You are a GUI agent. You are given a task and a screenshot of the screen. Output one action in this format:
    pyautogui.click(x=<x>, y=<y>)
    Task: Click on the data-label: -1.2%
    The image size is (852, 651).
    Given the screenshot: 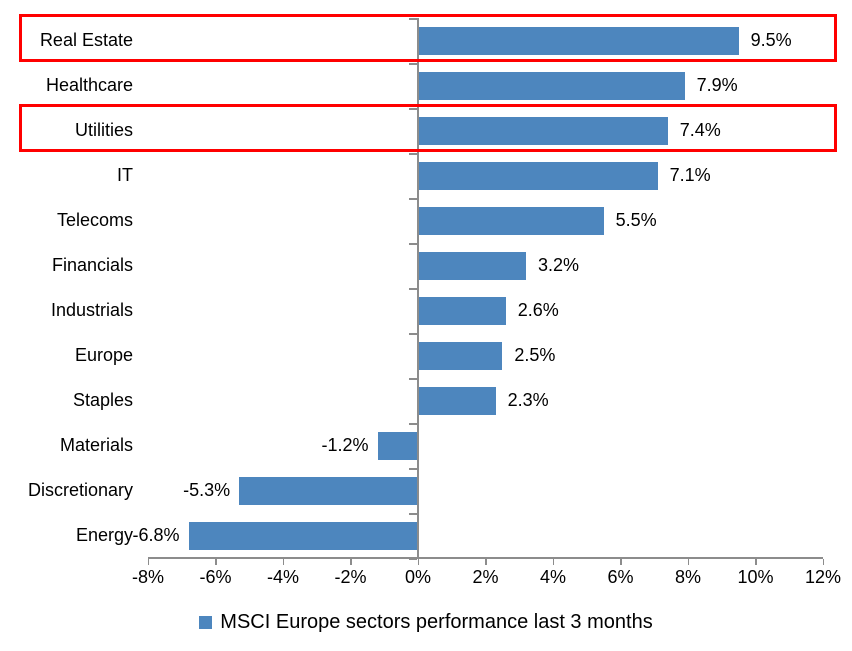 What is the action you would take?
    pyautogui.click(x=345, y=445)
    